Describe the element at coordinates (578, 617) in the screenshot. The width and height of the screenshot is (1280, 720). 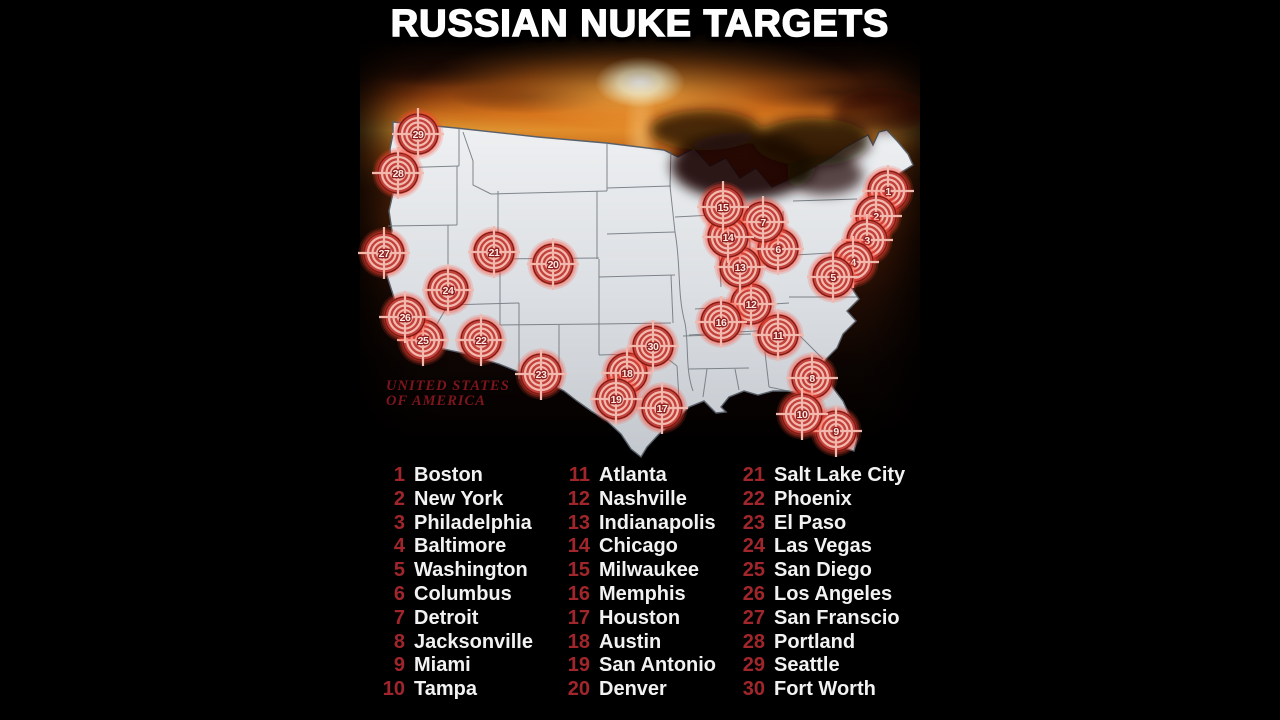
I see `legend-number: 17` at that location.